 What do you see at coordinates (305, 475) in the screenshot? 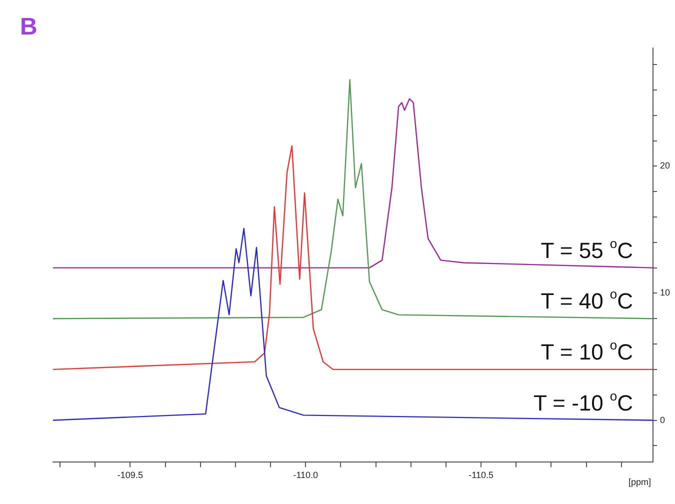
I see `x-tick-label: -110.0` at bounding box center [305, 475].